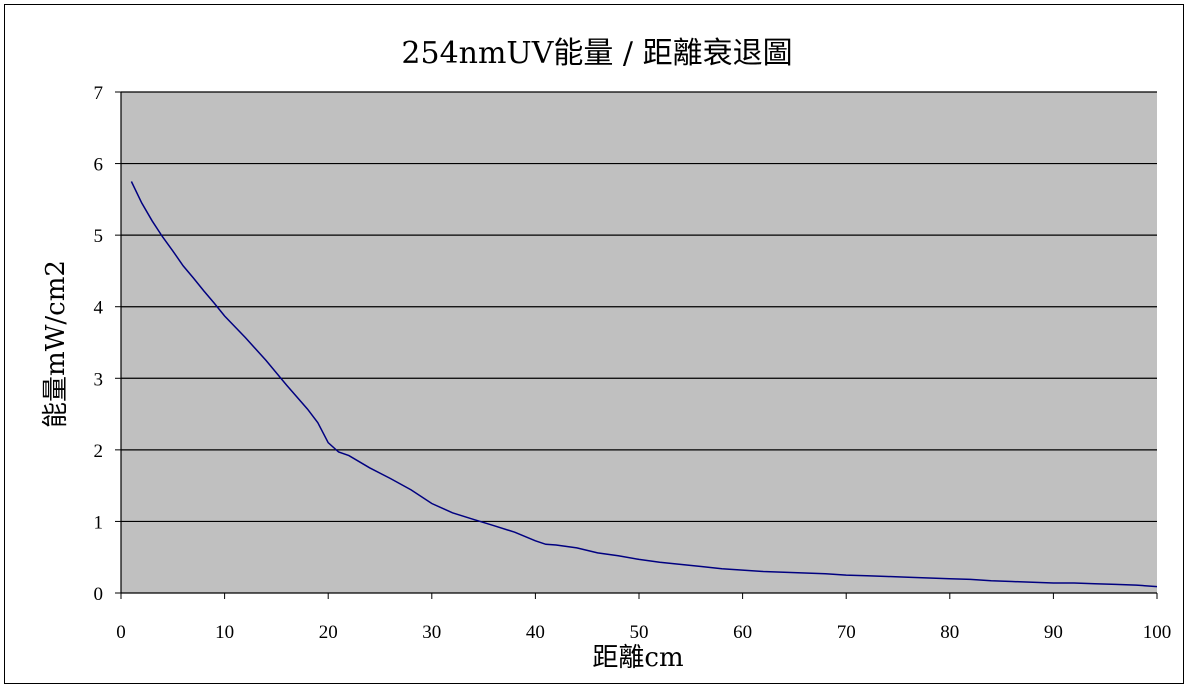 The image size is (1189, 684). What do you see at coordinates (1053, 632) in the screenshot?
I see `x-tick-label-90: 90` at bounding box center [1053, 632].